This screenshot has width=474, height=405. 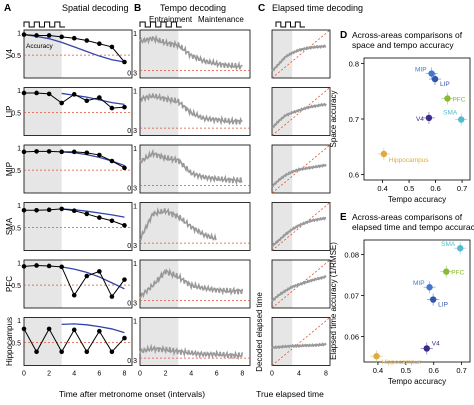 I want to click on row-label-sma: SMA, so click(x=9, y=226).